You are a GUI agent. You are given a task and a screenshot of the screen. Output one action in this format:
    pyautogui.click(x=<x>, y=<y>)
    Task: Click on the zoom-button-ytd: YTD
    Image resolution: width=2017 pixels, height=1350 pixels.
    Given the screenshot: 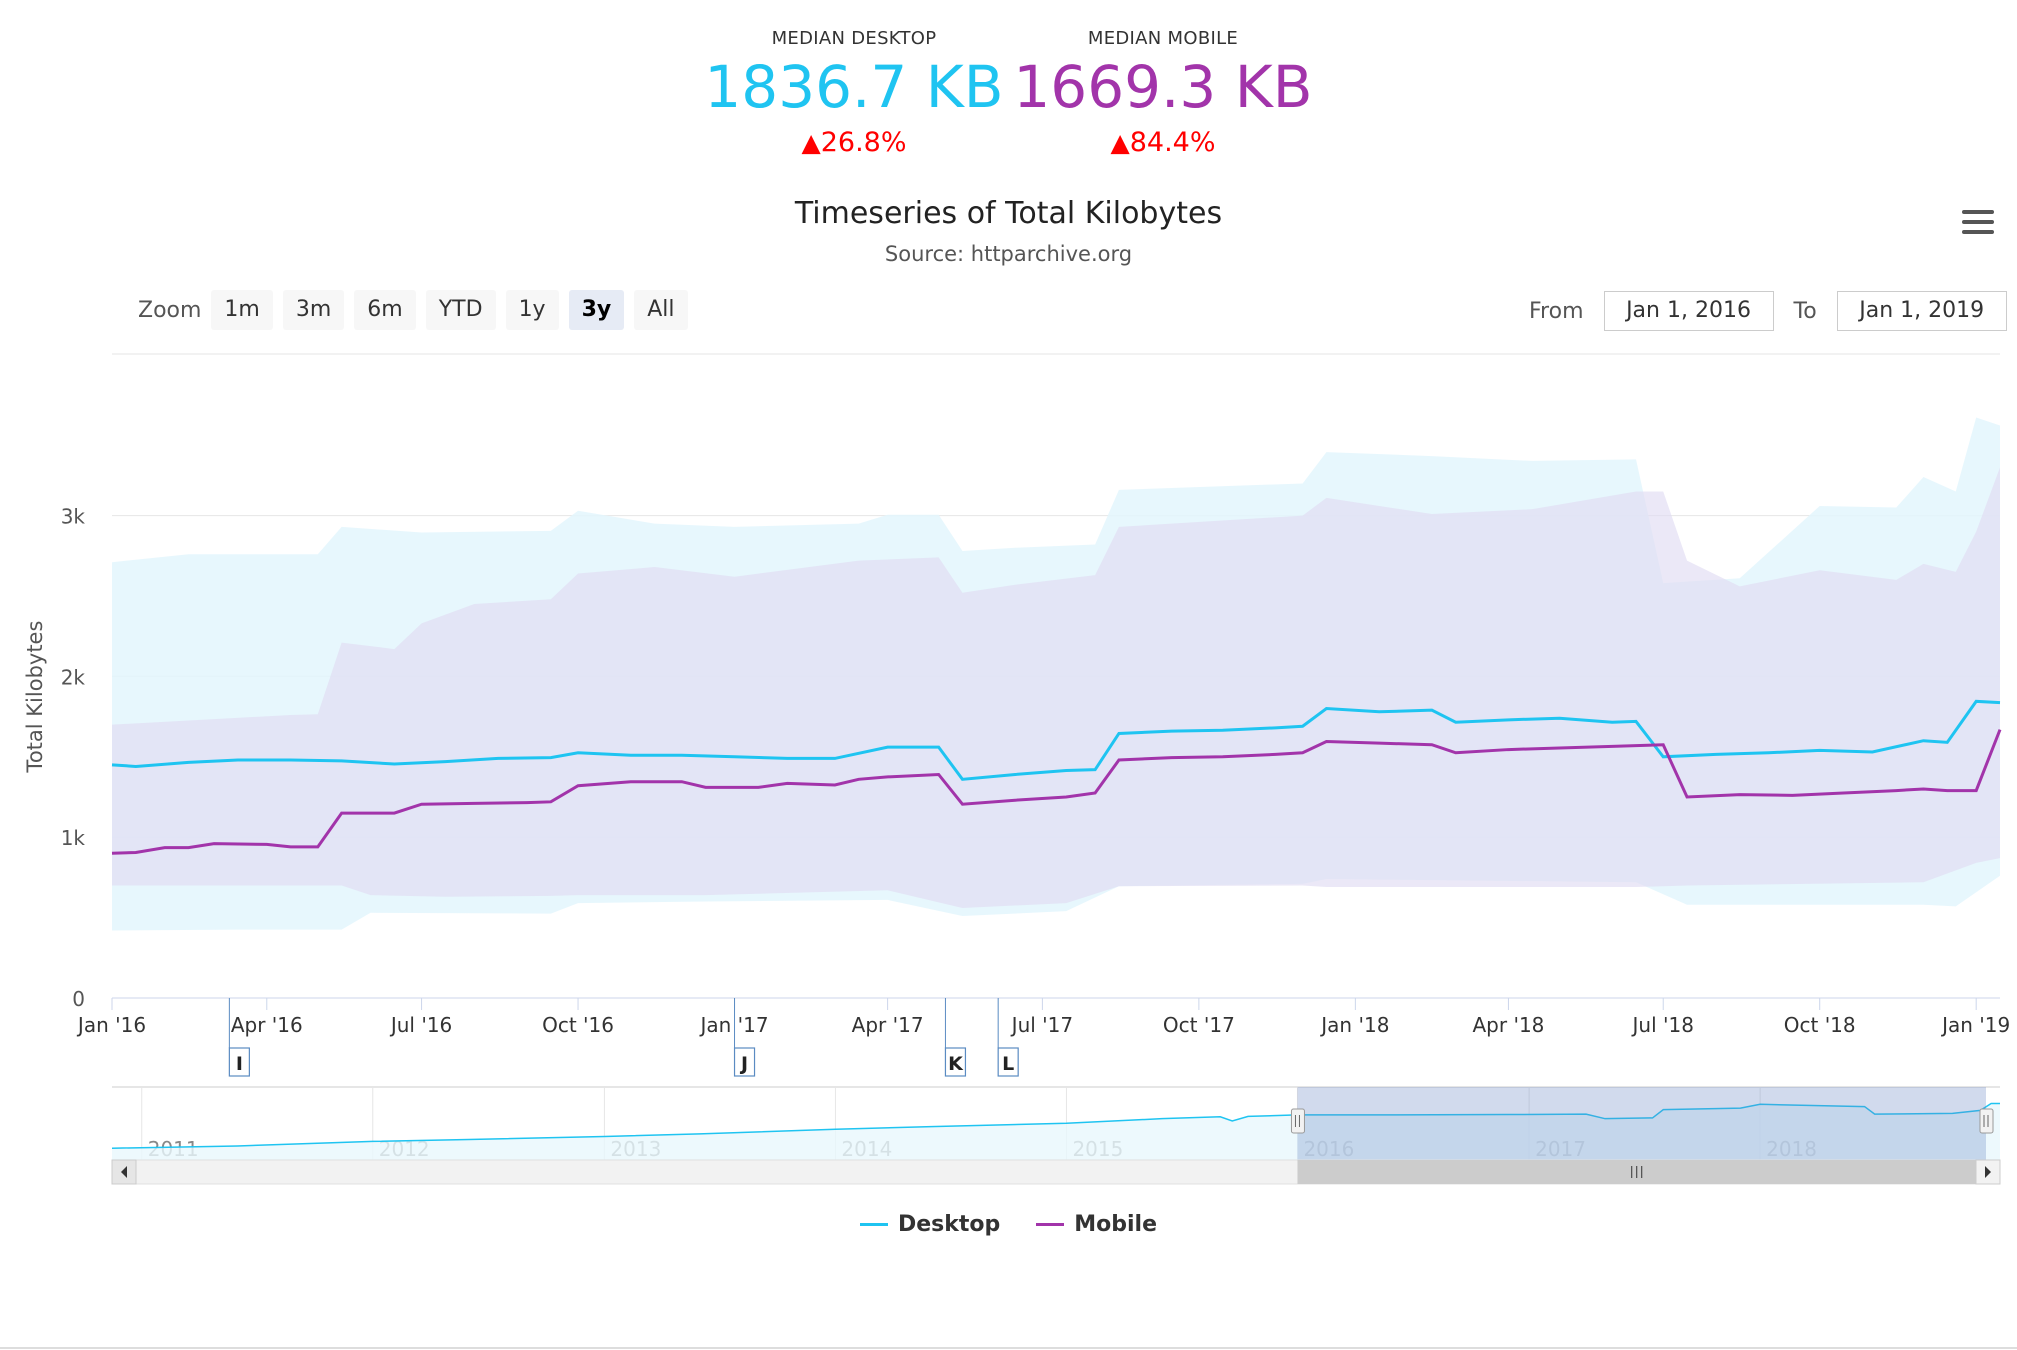 What is the action you would take?
    pyautogui.click(x=460, y=310)
    